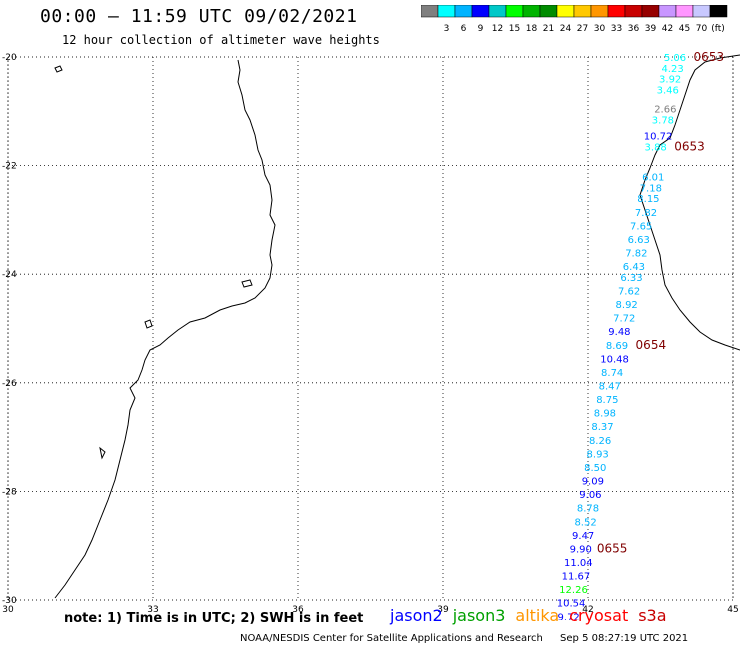 Image resolution: width=740 pixels, height=650 pixels. I want to click on colorbar-label: 36, so click(634, 29).